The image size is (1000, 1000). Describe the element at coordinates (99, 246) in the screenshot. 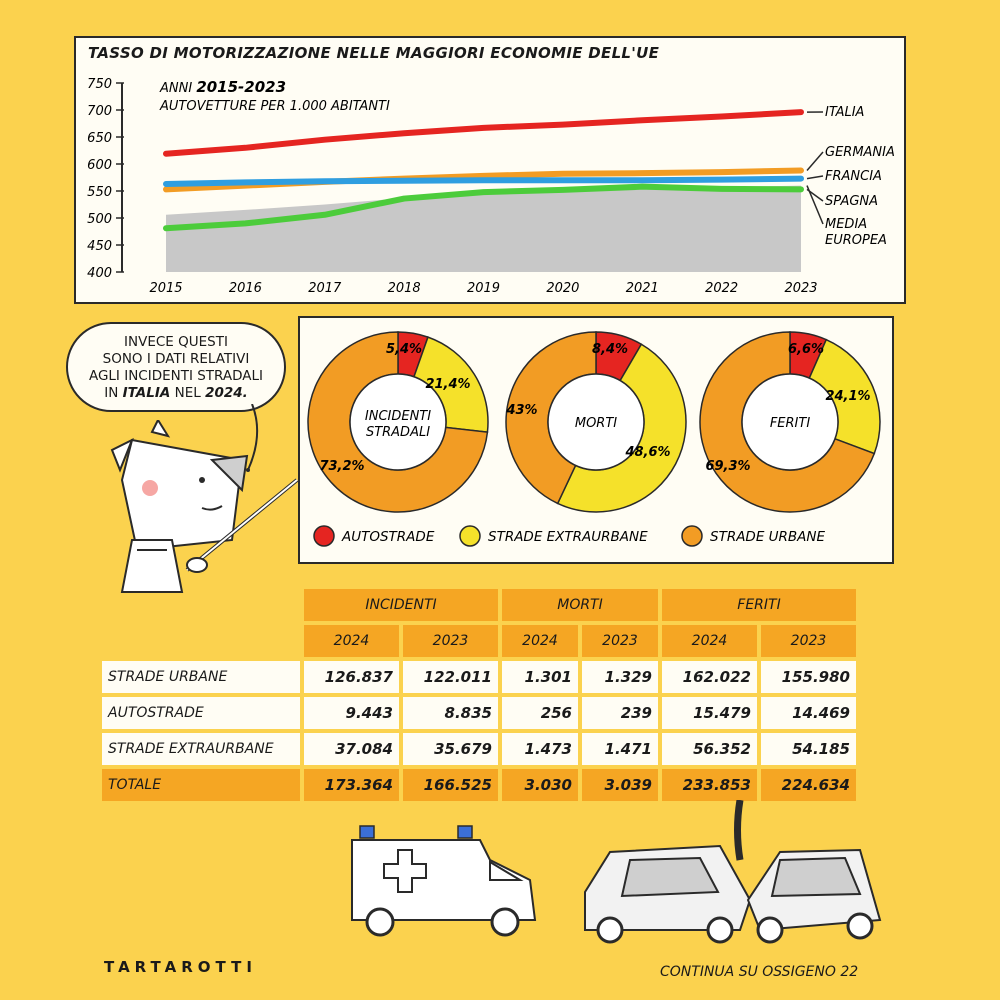

I see `y-tick-label: 450` at that location.